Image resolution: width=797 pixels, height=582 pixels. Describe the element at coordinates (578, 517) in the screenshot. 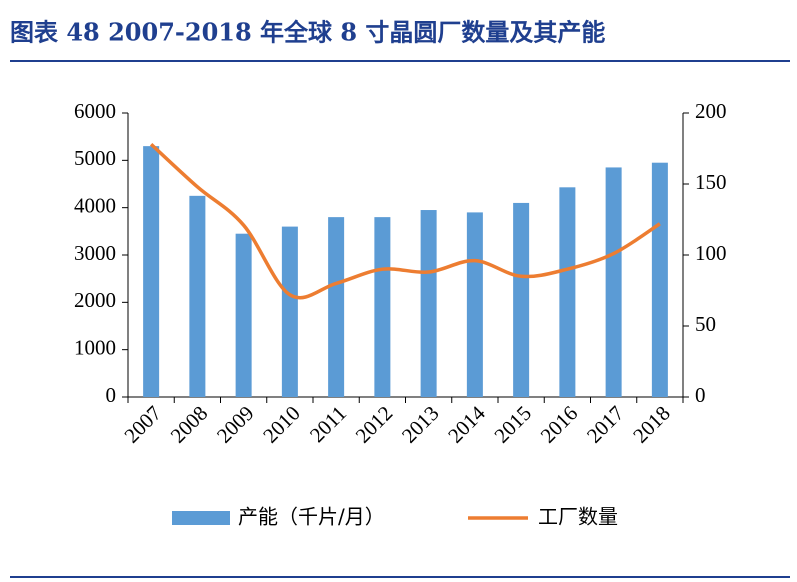

I see `legend-label: 工厂数量` at that location.